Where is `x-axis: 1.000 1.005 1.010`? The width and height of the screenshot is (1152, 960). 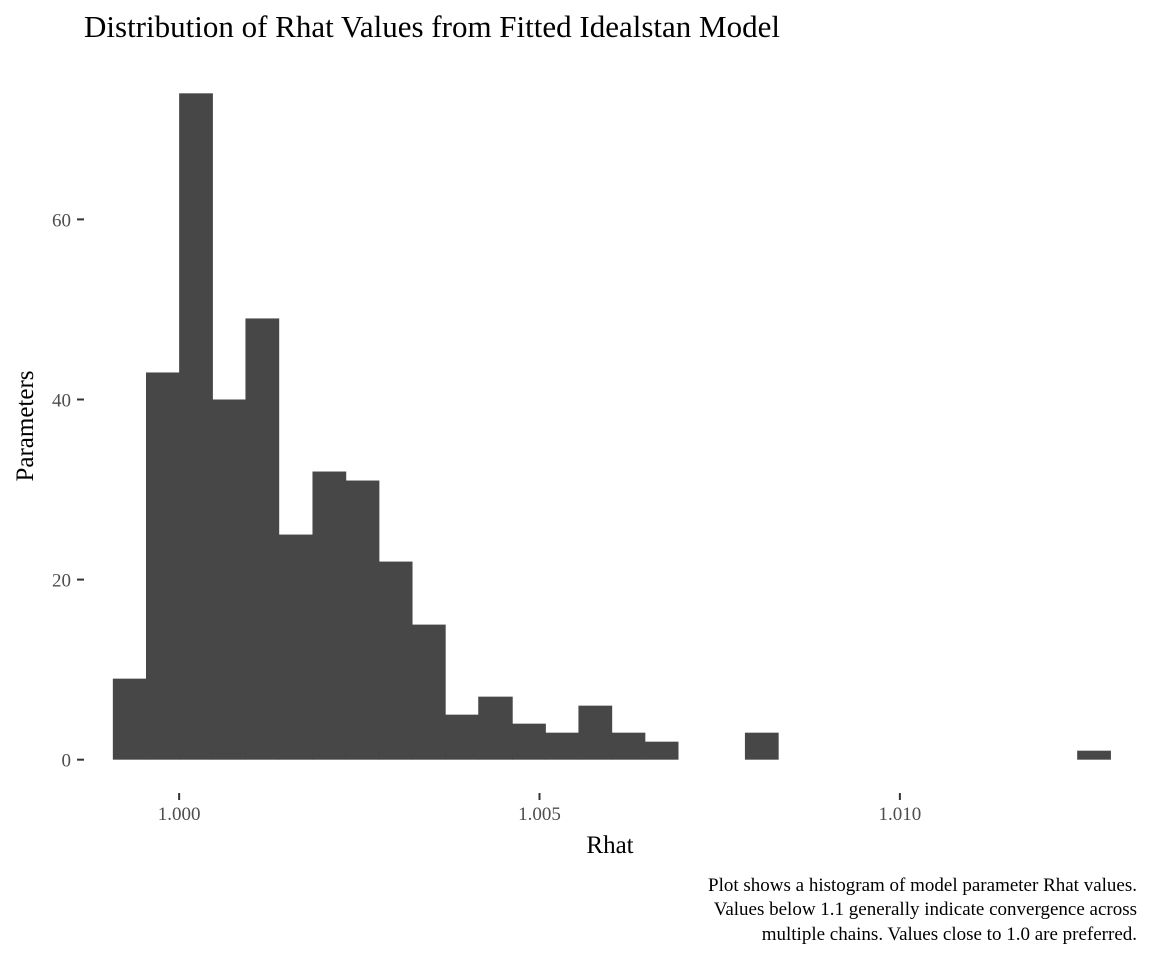 x-axis: 1.000 1.005 1.010 is located at coordinates (539, 809).